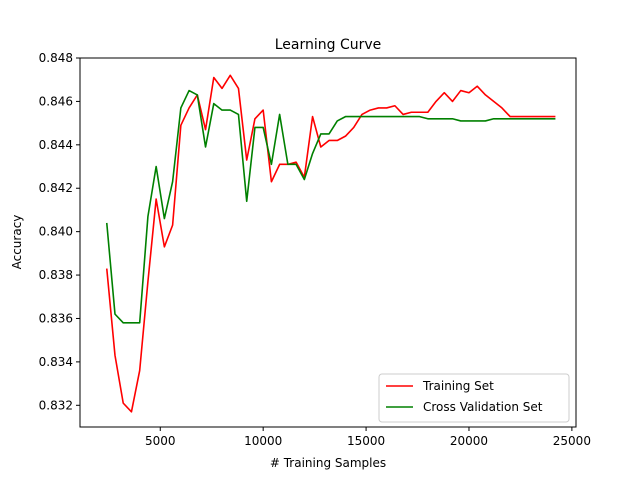 The height and width of the screenshot is (480, 640). I want to click on x-tick-label: 20000, so click(469, 441).